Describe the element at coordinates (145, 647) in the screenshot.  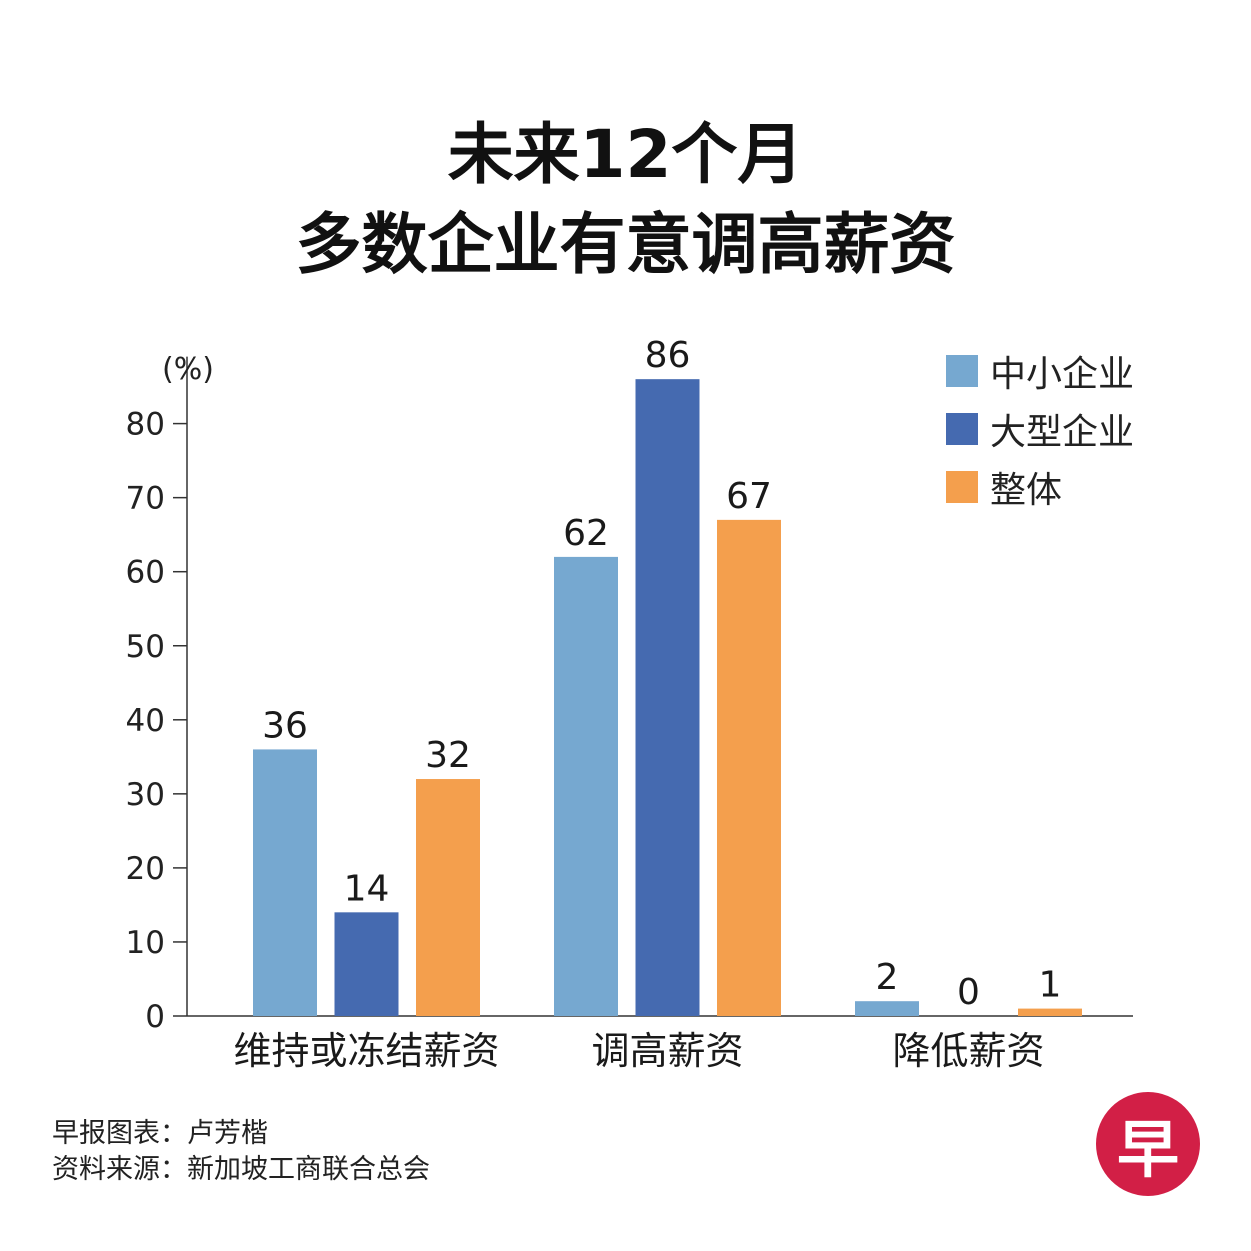
I see `y-tick-label: 50` at that location.